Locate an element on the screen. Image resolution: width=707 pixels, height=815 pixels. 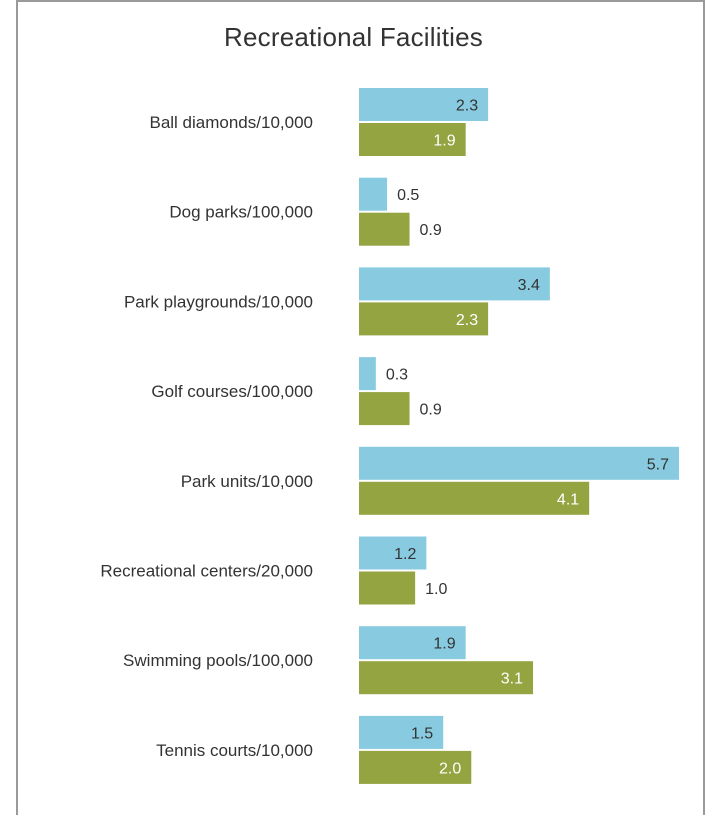
category-label: Dog parks/100,000 is located at coordinates (241, 212).